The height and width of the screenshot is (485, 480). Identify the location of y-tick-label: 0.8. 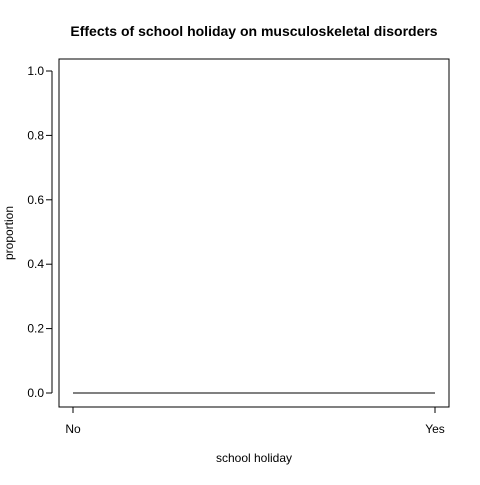
(35, 135).